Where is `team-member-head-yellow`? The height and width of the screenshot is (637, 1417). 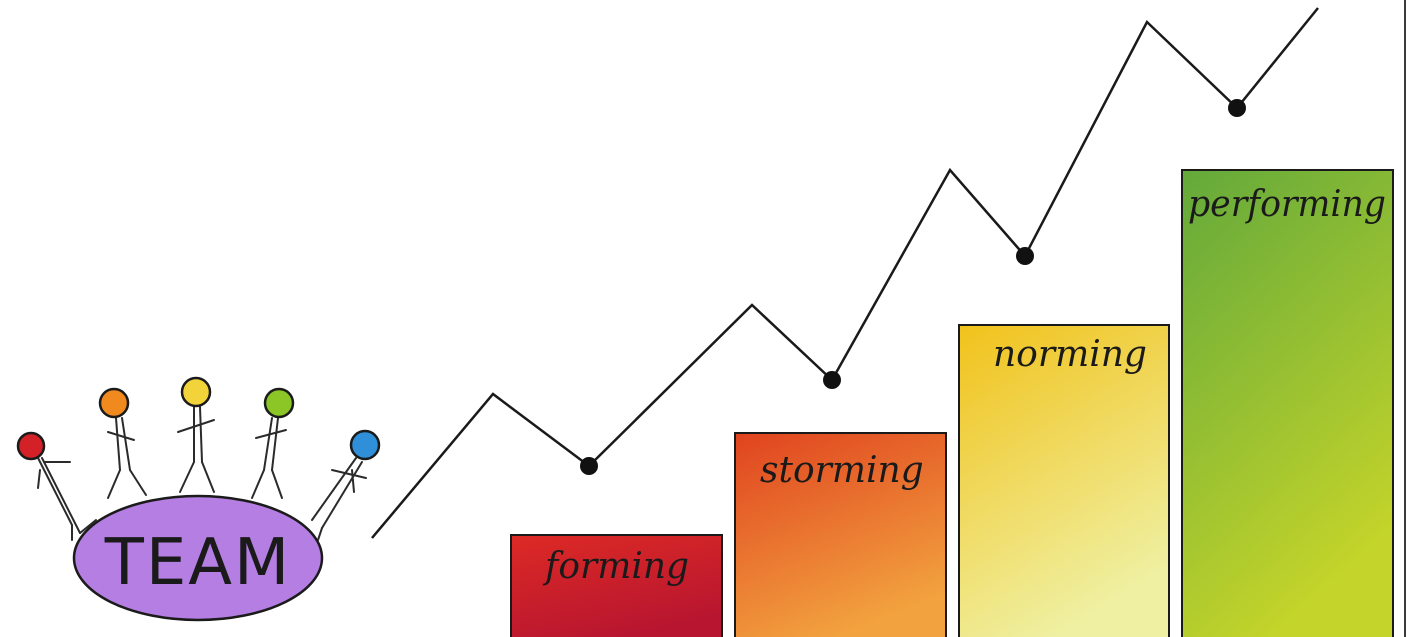
team-member-head-yellow is located at coordinates (196, 392).